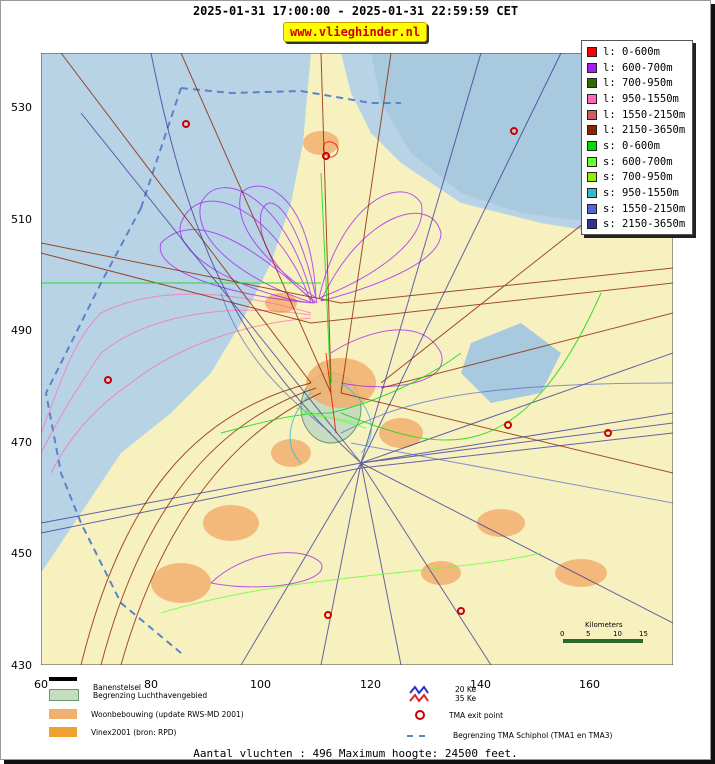  I want to click on tma-exit-label: TMA exit point, so click(476, 715).